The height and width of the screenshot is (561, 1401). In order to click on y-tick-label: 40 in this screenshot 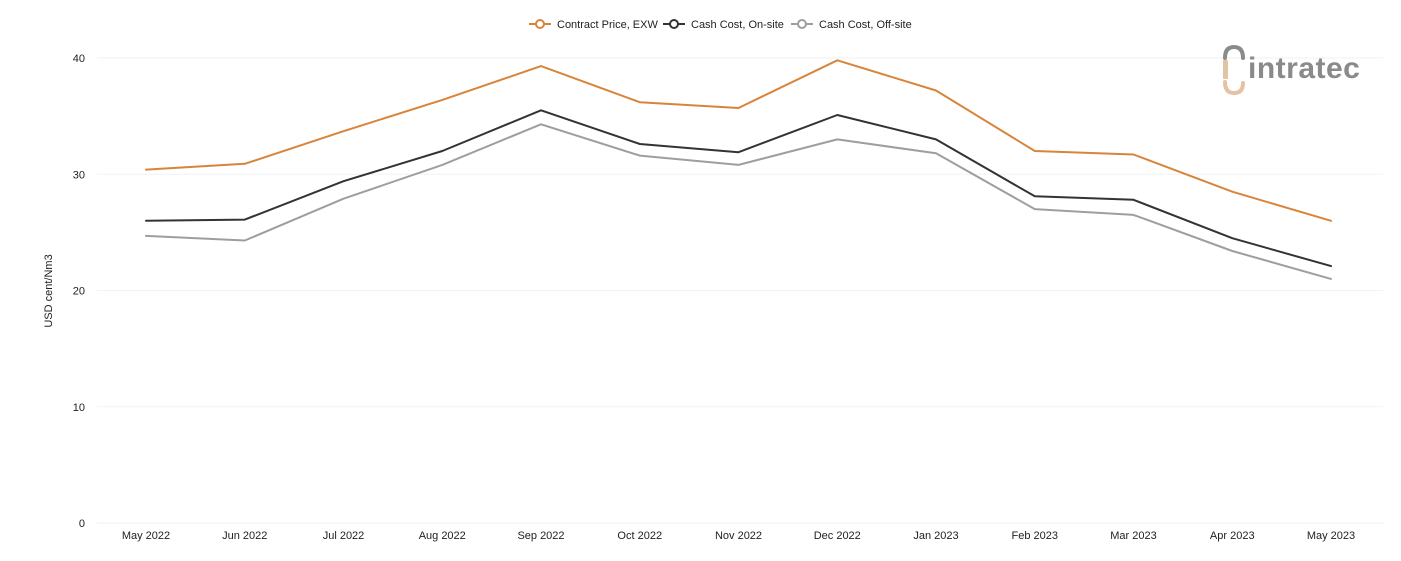, I will do `click(79, 59)`.